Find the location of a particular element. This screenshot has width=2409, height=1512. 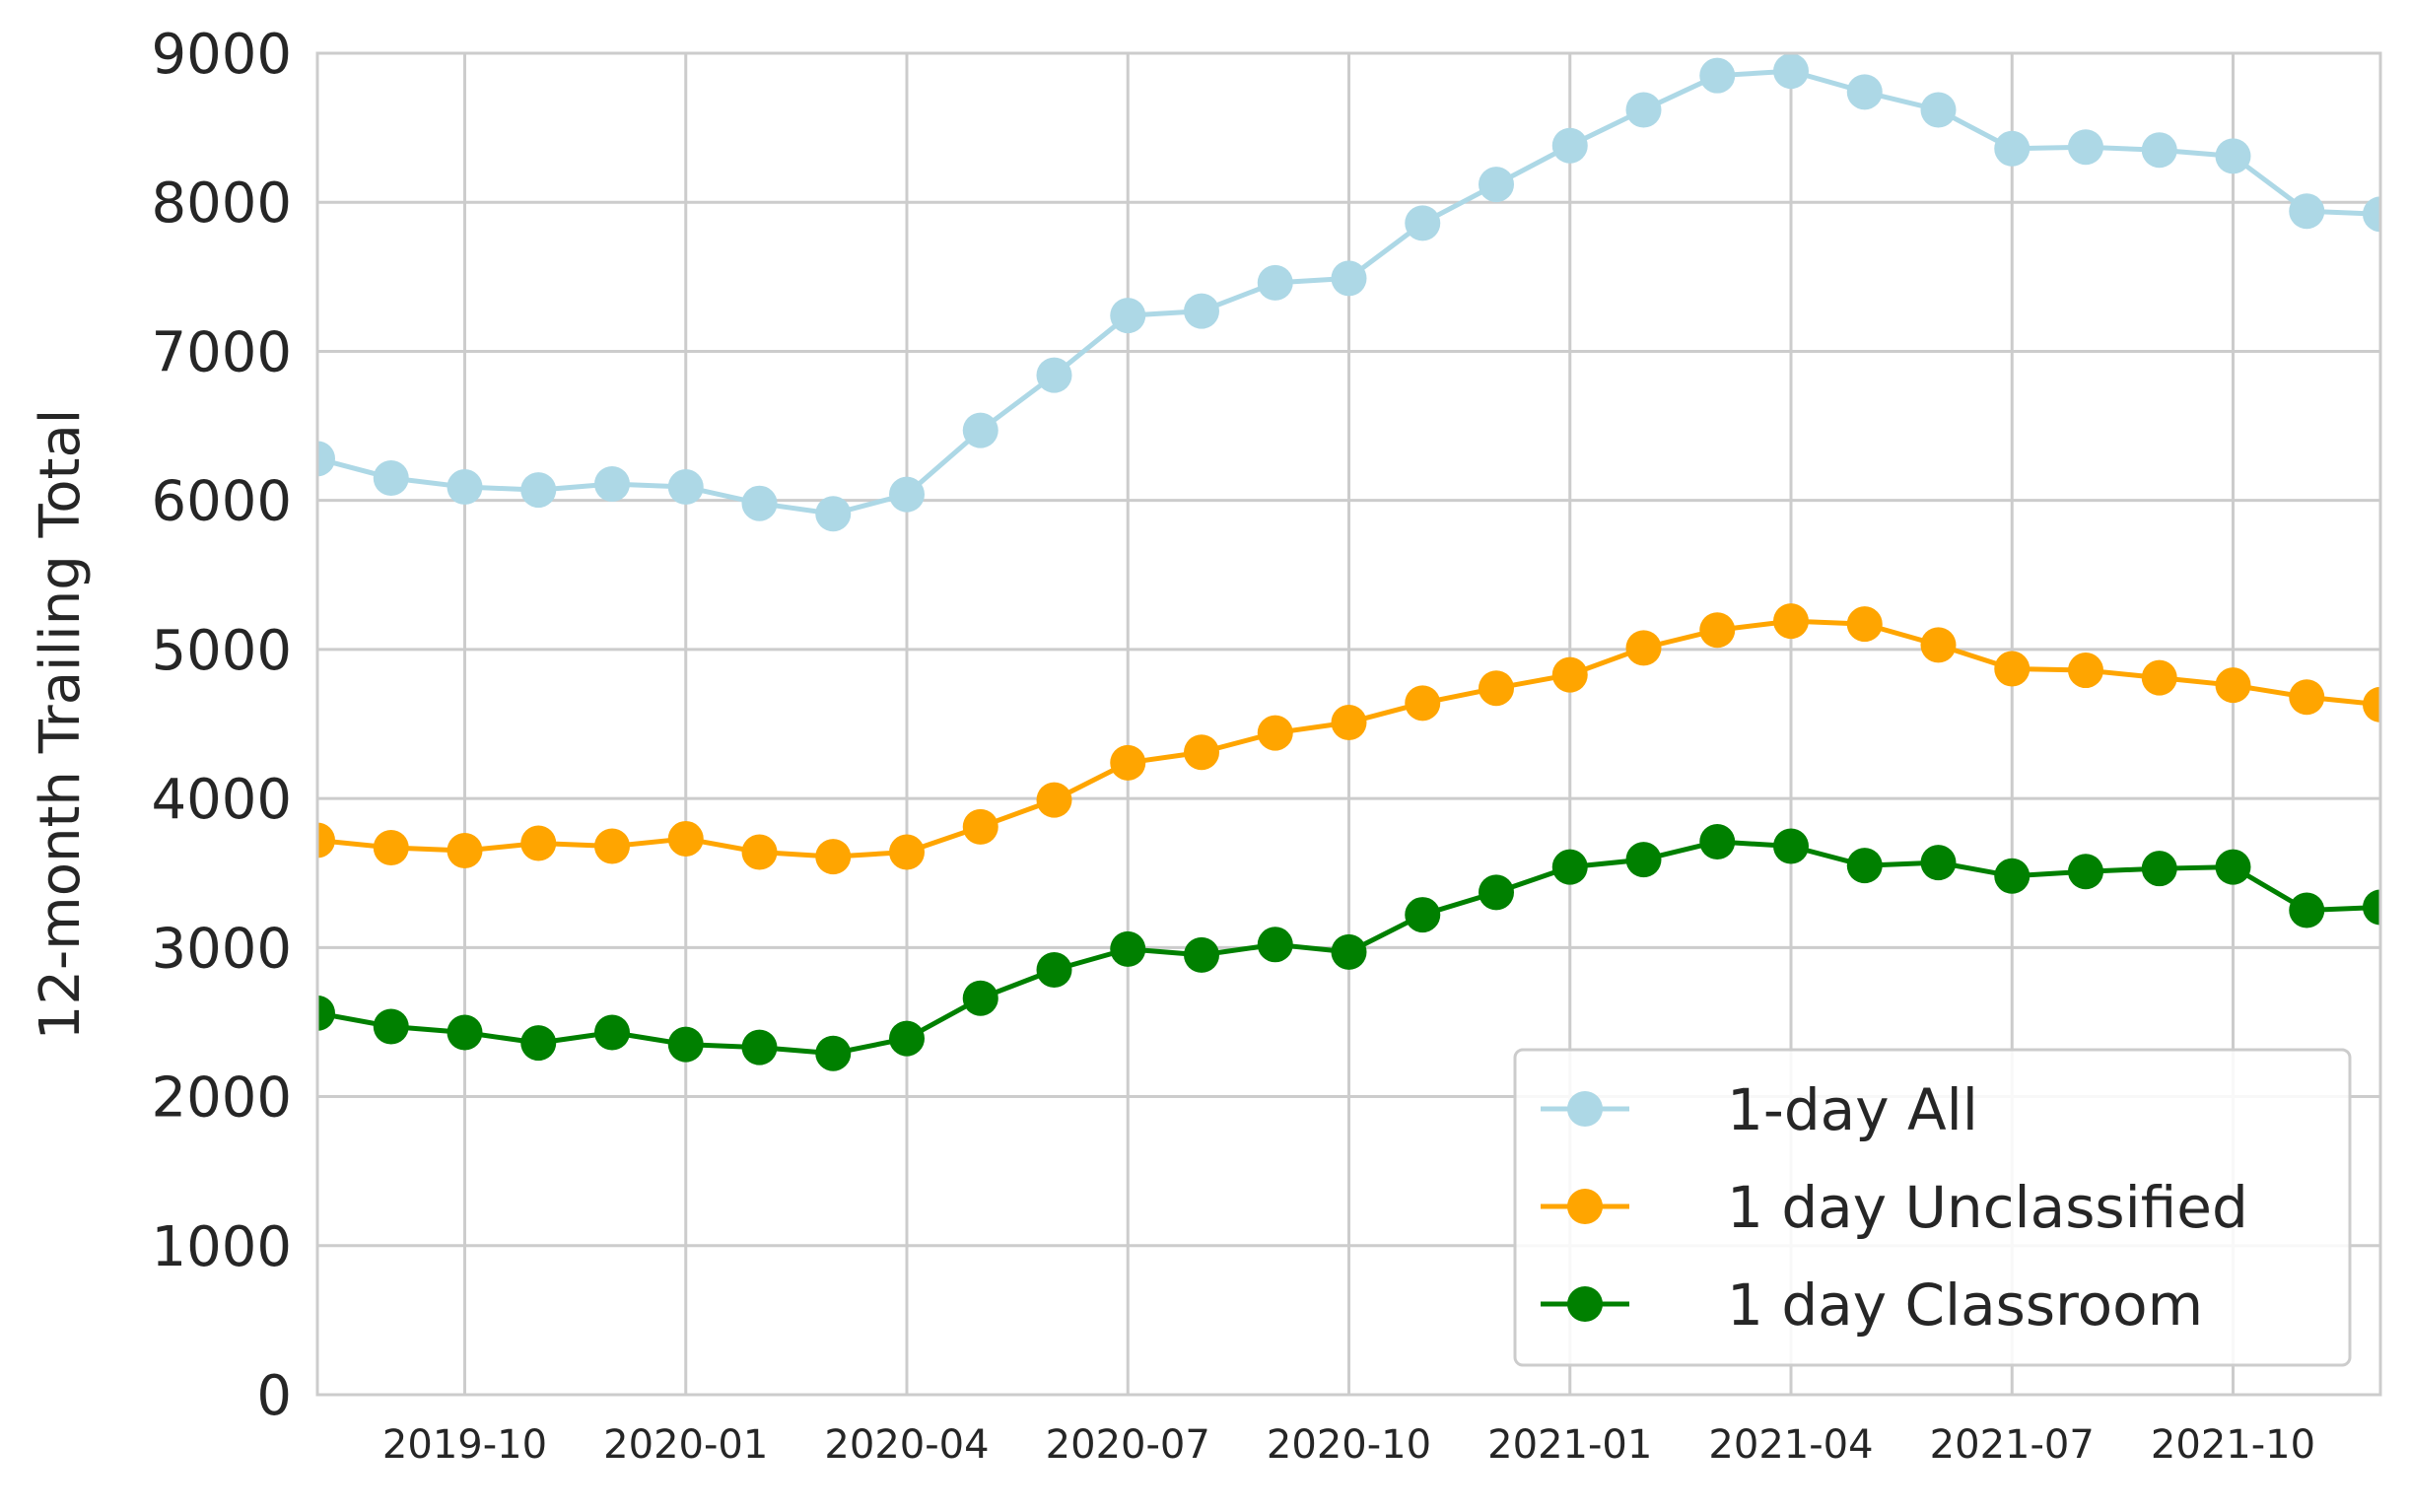

legend-entry: 1-day All is located at coordinates (1759, 1110).